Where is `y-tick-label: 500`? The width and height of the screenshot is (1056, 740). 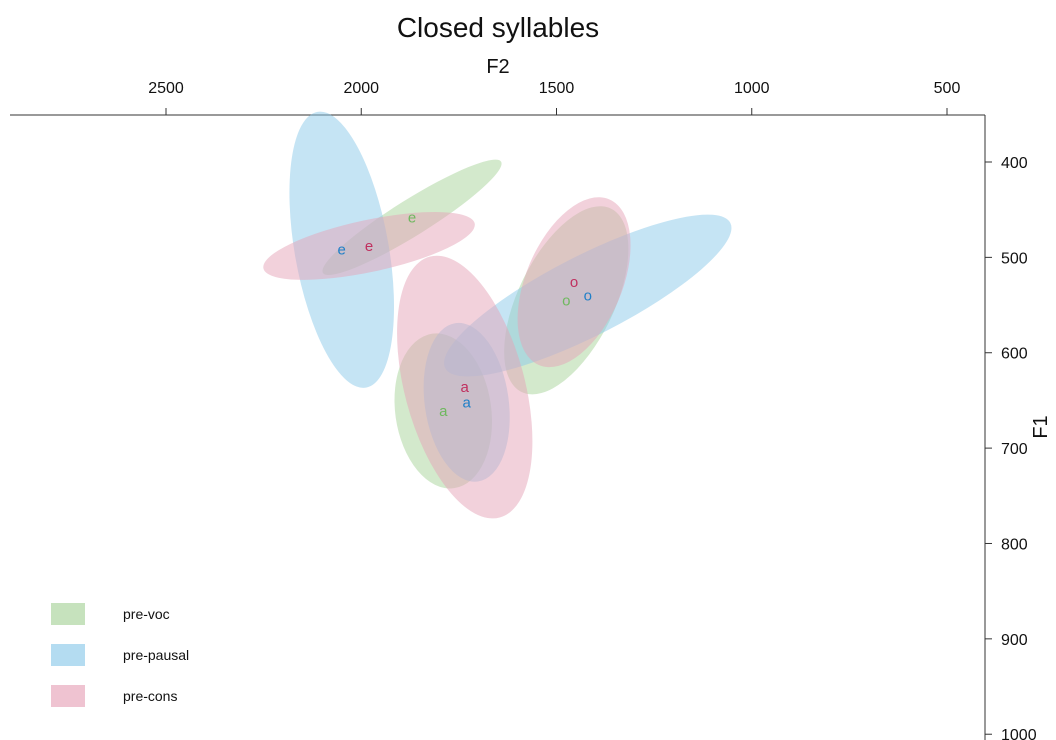 y-tick-label: 500 is located at coordinates (1014, 258).